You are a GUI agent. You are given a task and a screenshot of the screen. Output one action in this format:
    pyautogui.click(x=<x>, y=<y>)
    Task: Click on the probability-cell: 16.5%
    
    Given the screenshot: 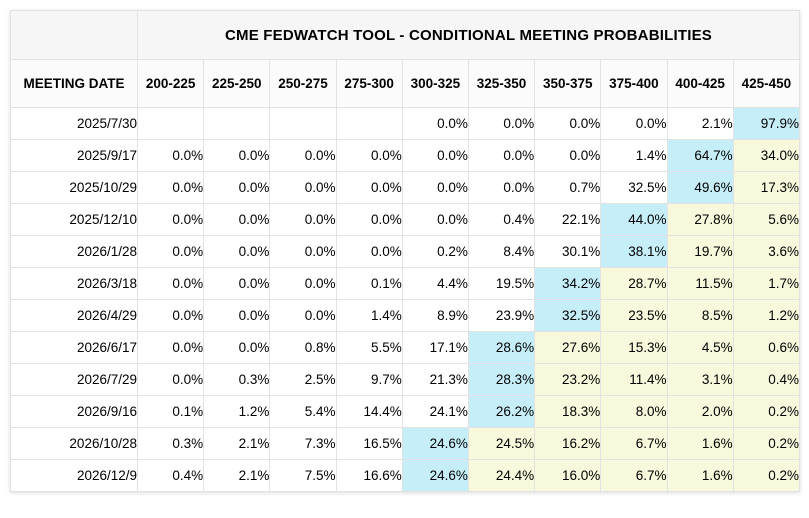 What is the action you would take?
    pyautogui.click(x=369, y=443)
    